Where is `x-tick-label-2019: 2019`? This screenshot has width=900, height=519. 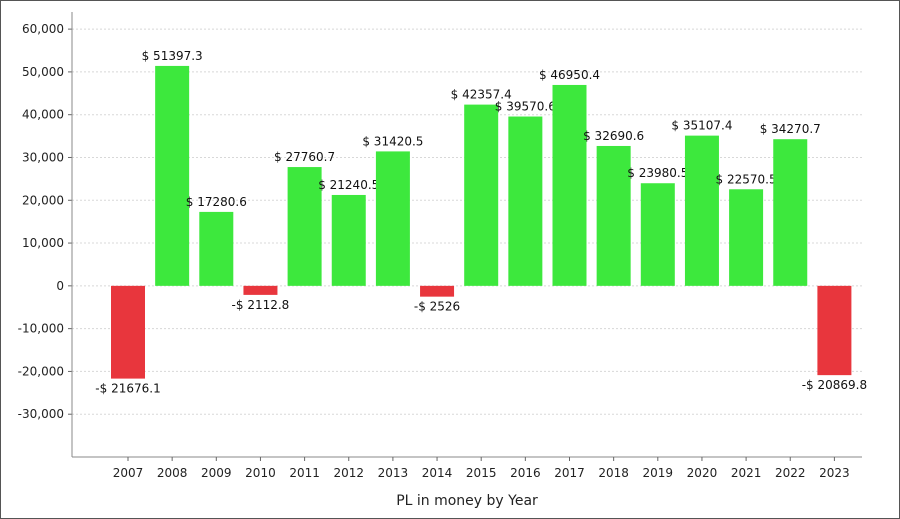
x-tick-label-2019: 2019 is located at coordinates (658, 473).